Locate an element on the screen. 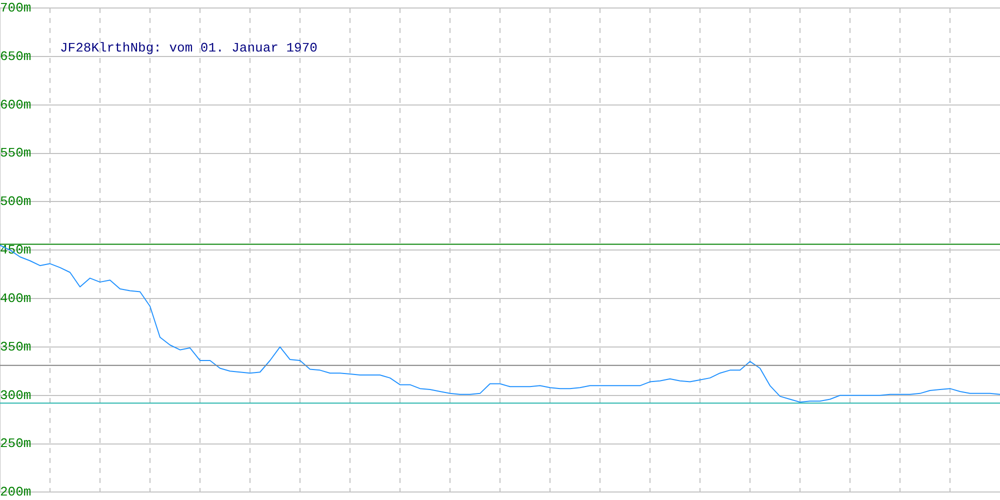  y-tick-label: 250m is located at coordinates (16, 444).